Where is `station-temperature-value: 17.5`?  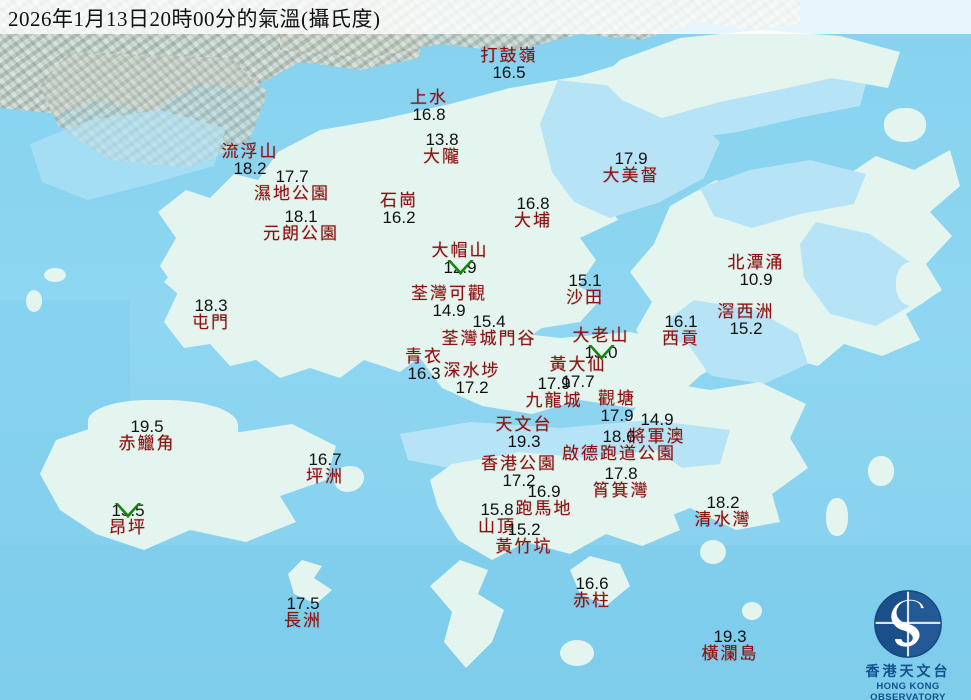 station-temperature-value: 17.5 is located at coordinates (303, 603).